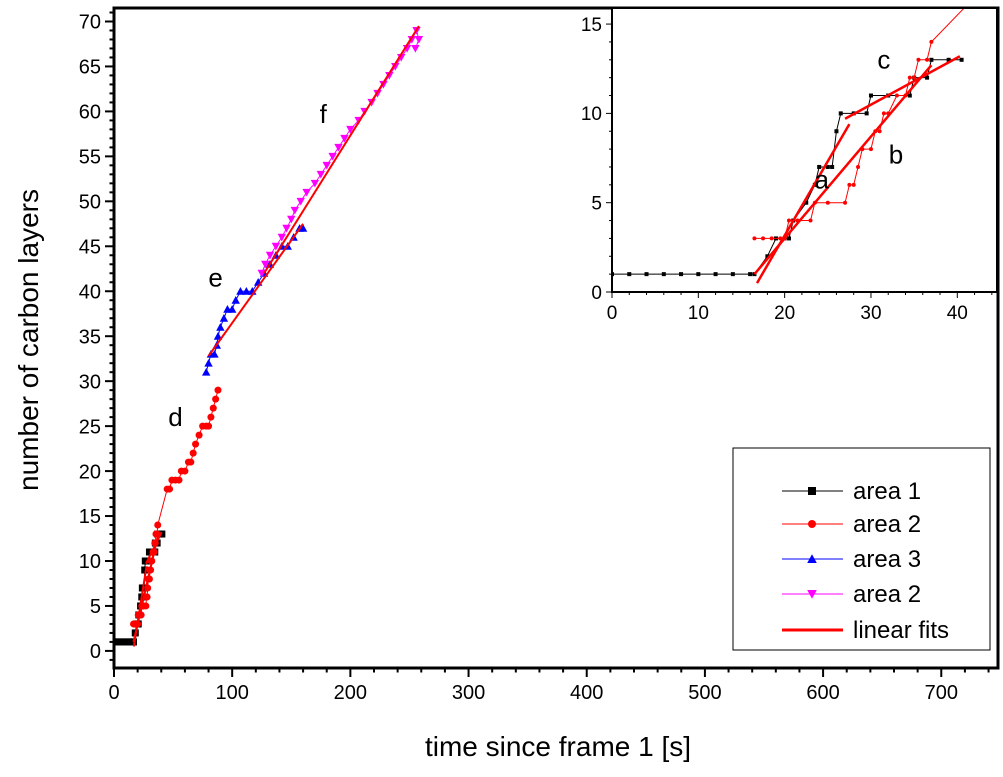  I want to click on y-tick-label: 45, so click(90, 247).